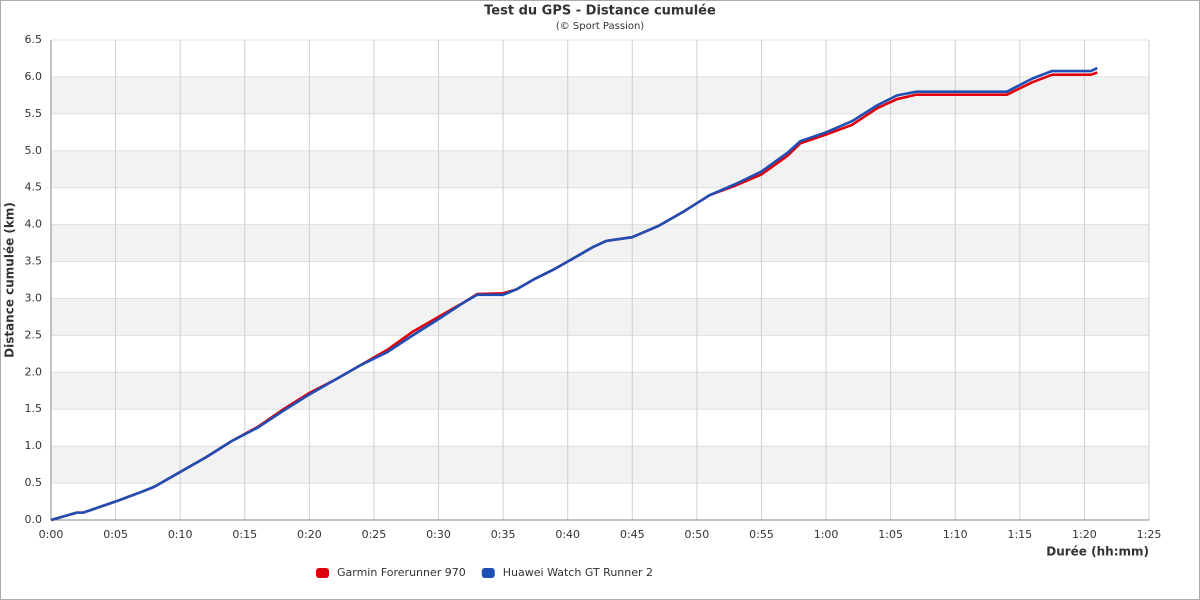 Image resolution: width=1200 pixels, height=600 pixels. What do you see at coordinates (1149, 534) in the screenshot?
I see `x-tick-label: 1:25` at bounding box center [1149, 534].